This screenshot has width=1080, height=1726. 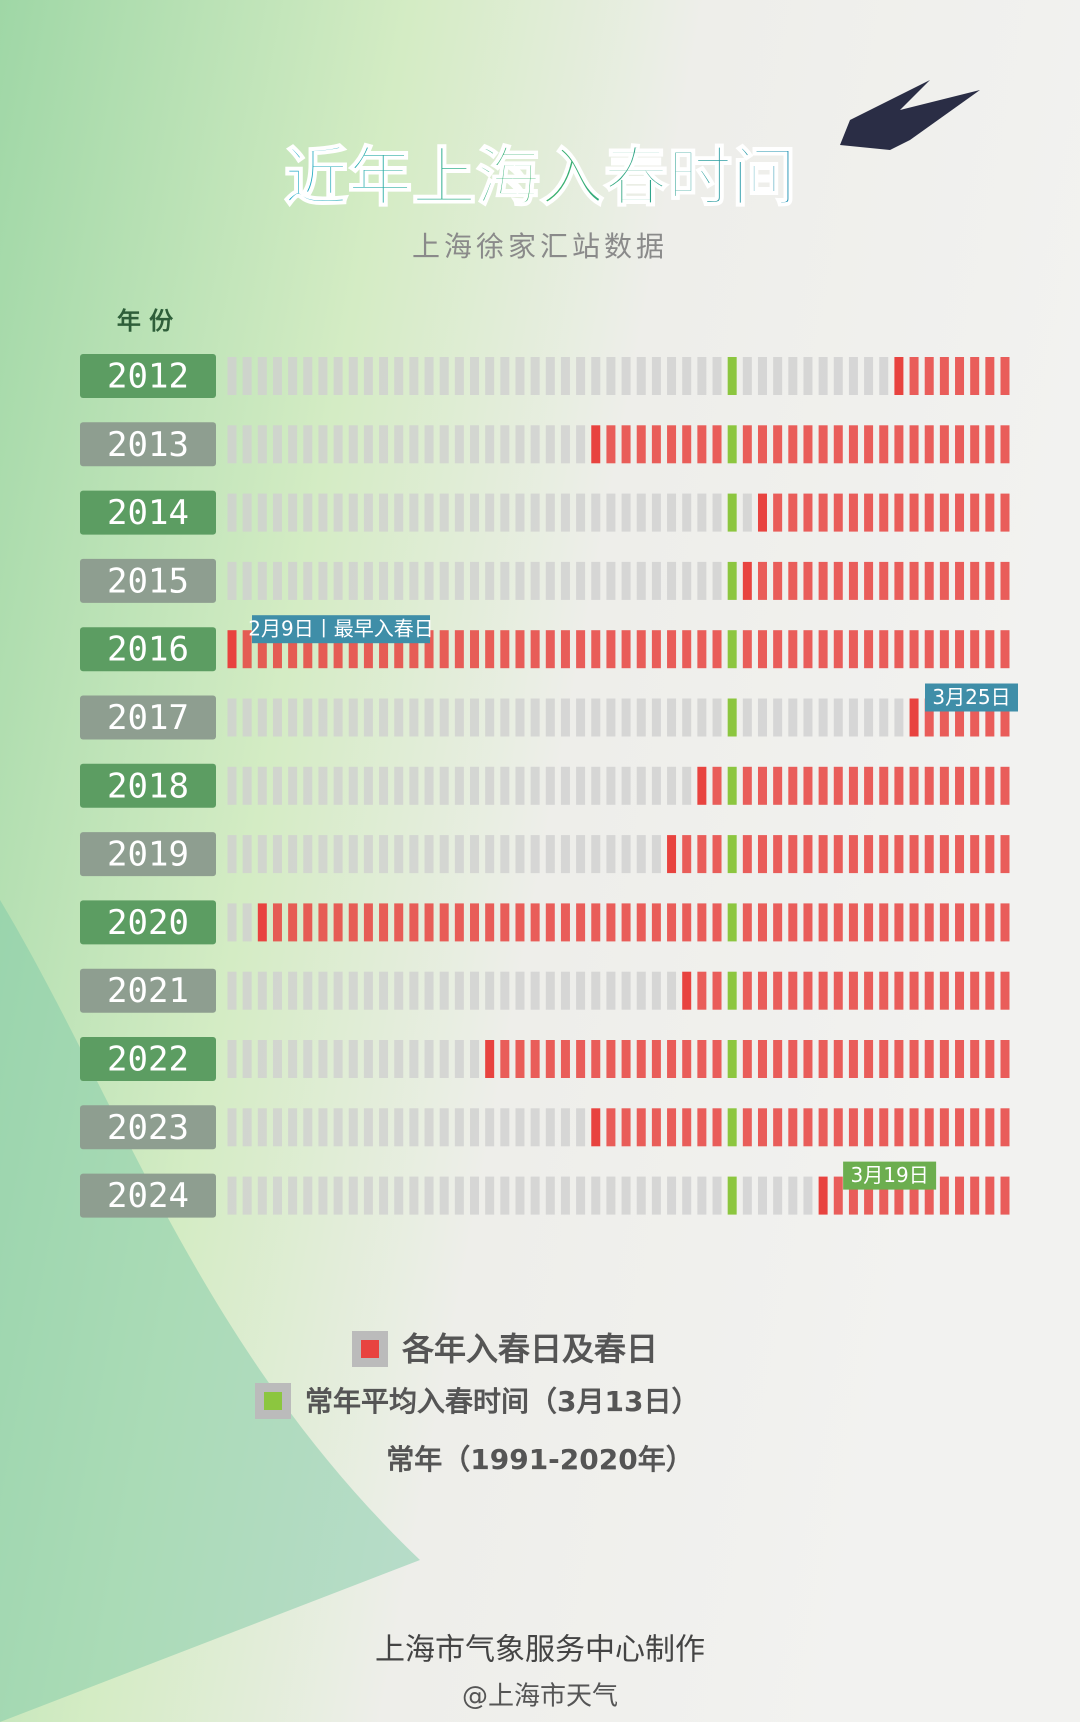 I want to click on y-tick-label: 2021, so click(x=148, y=991).